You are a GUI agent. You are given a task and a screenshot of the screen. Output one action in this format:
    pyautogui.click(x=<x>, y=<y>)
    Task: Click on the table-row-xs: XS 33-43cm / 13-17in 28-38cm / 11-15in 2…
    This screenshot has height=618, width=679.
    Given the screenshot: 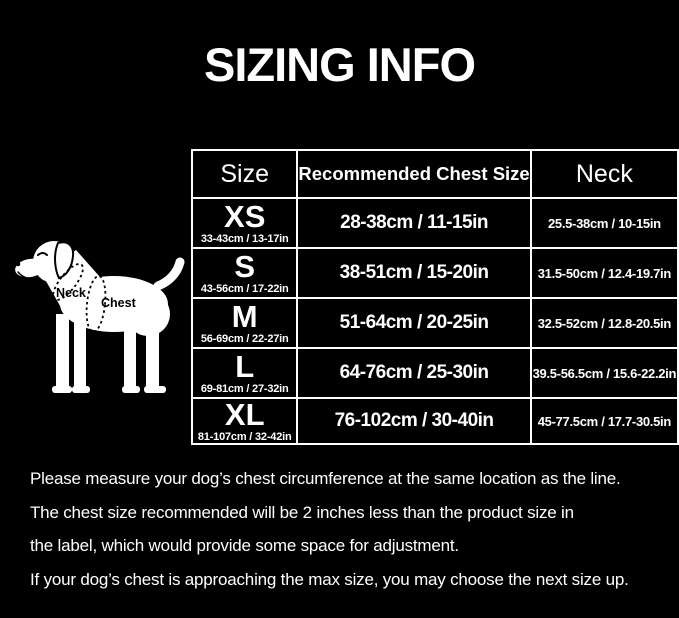 What is the action you would take?
    pyautogui.click(x=434, y=223)
    